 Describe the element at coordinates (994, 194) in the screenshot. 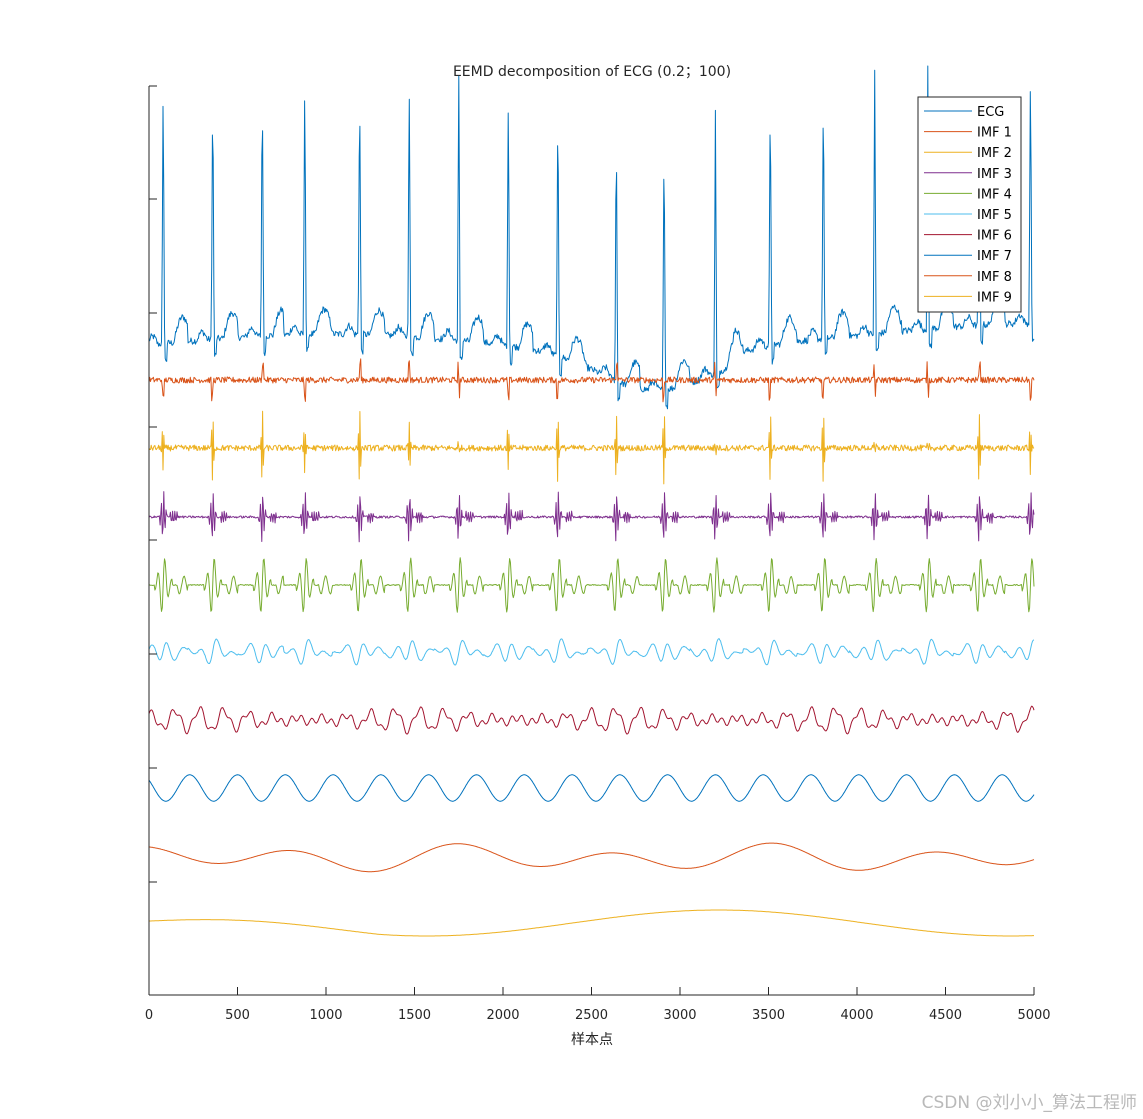

I see `legend-label: IMF 4` at that location.